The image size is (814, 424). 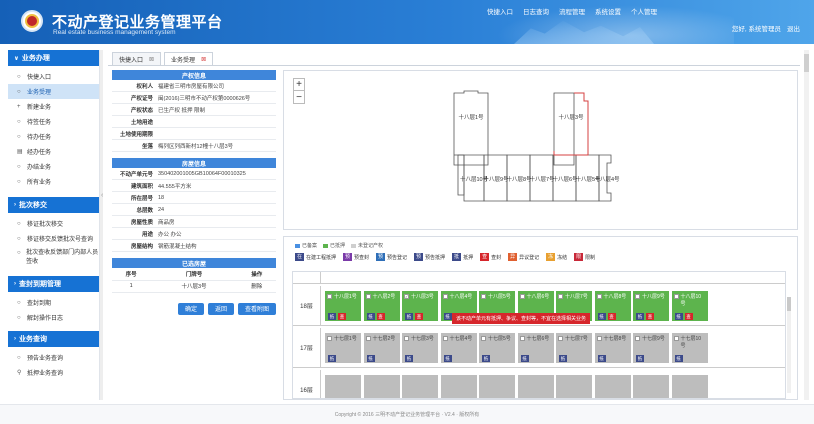 I want to click on unit-cell: 十七层8号抵, so click(x=612, y=348).